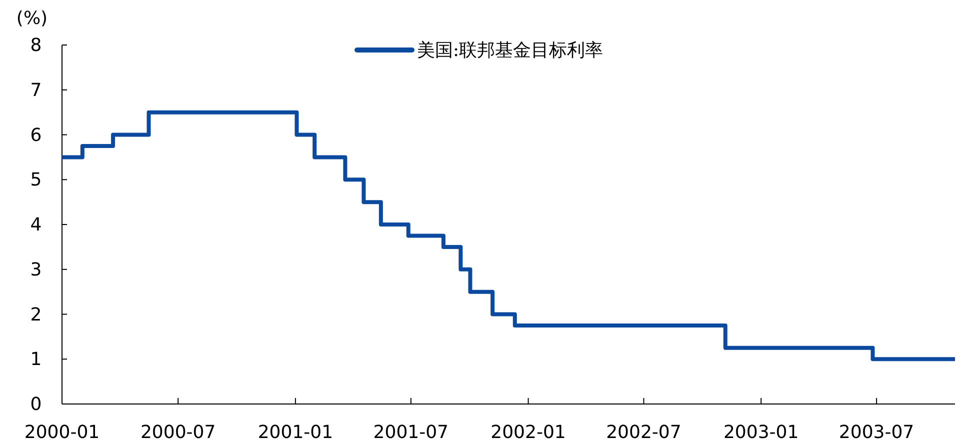 The height and width of the screenshot is (445, 965). What do you see at coordinates (36, 180) in the screenshot?
I see `y-tick-label: 5` at bounding box center [36, 180].